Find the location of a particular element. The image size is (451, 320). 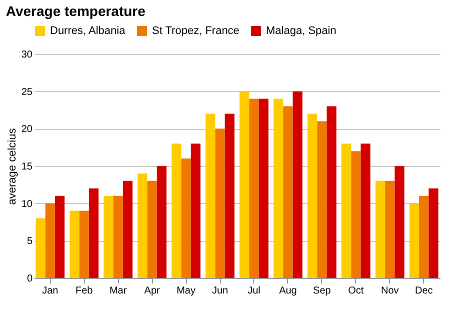

x-tick-label: Aug is located at coordinates (288, 291).